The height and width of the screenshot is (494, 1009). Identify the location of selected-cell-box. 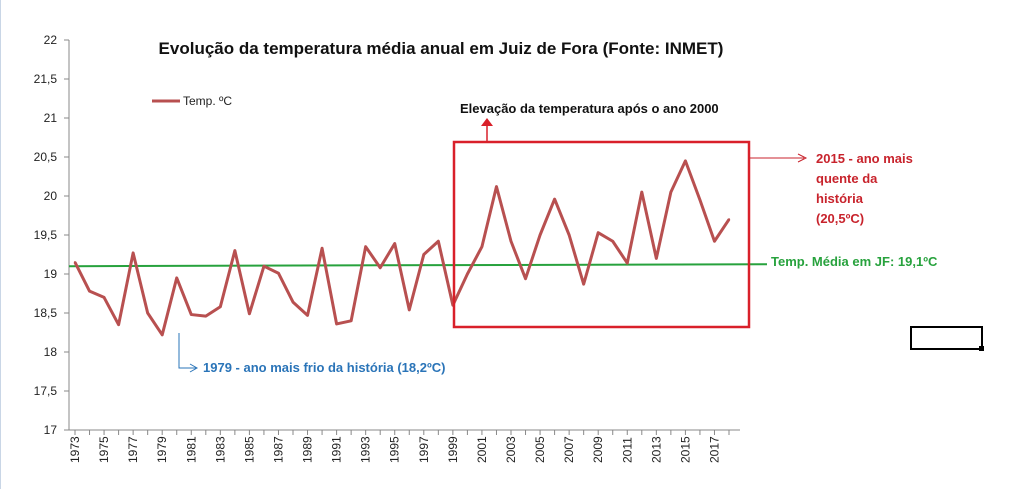
(946, 338).